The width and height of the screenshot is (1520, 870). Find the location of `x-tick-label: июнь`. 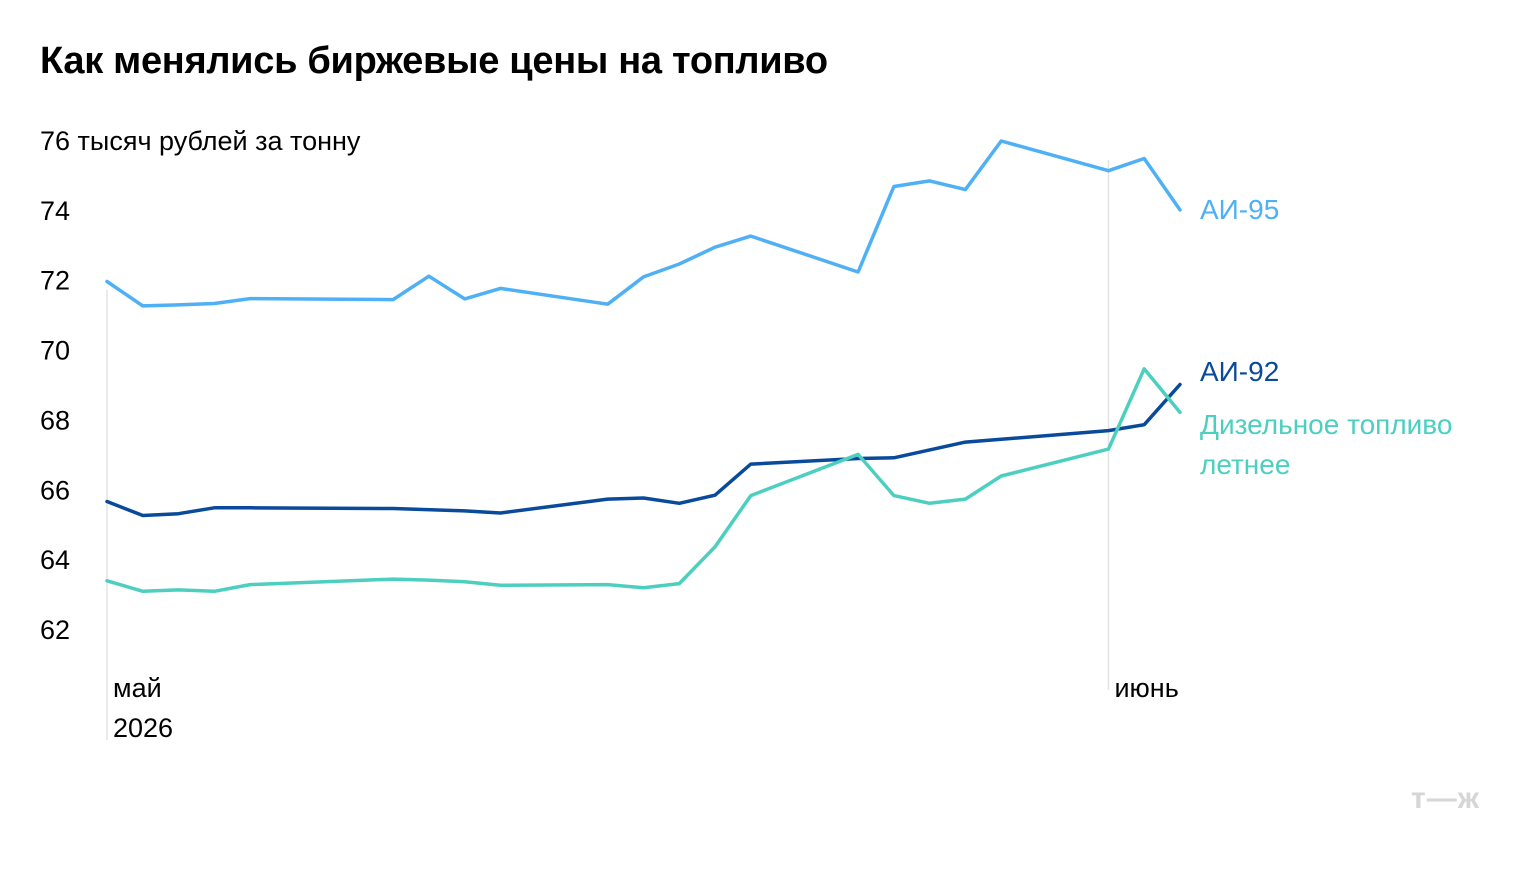

x-tick-label: июнь is located at coordinates (1146, 688).